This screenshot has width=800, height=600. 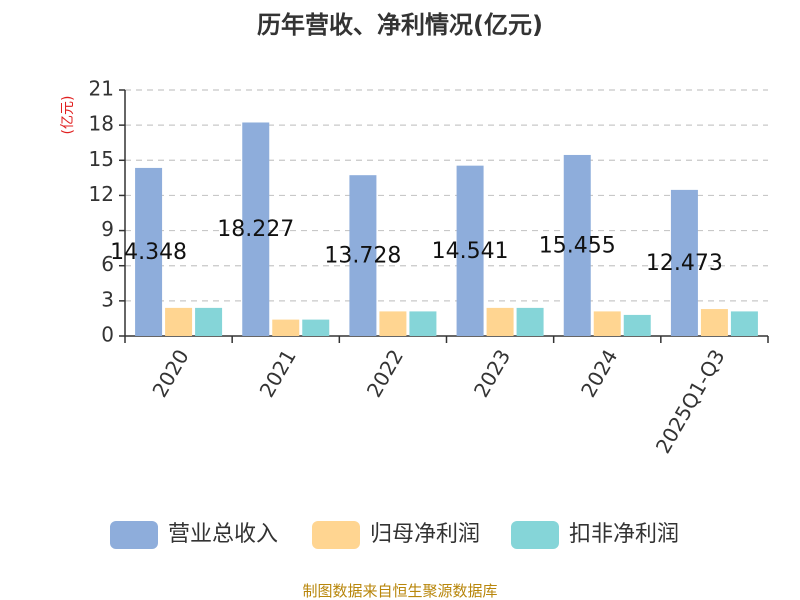 I want to click on legend-item: 营业总收入, so click(x=194, y=535).